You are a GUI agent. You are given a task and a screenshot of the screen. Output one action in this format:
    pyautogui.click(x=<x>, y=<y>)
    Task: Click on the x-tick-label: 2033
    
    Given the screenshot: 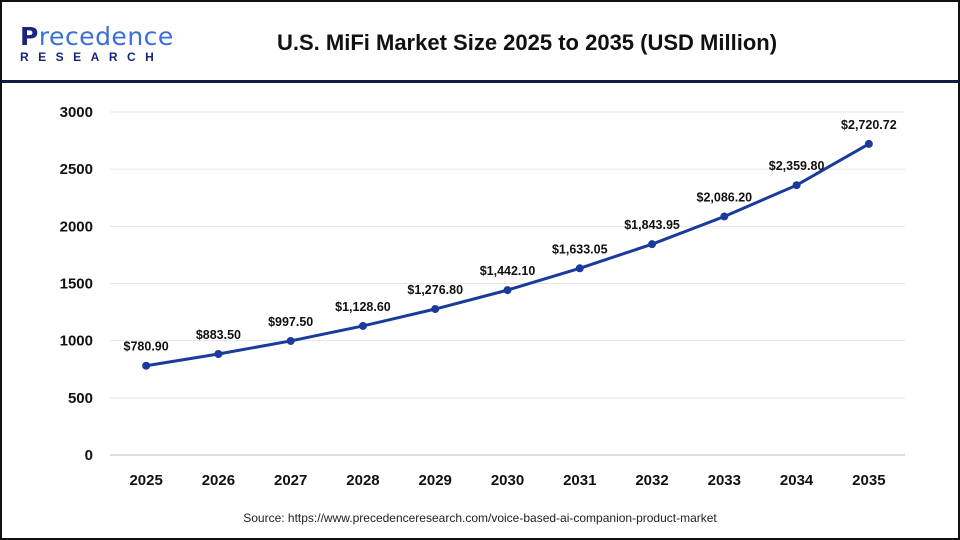 What is the action you would take?
    pyautogui.click(x=724, y=480)
    